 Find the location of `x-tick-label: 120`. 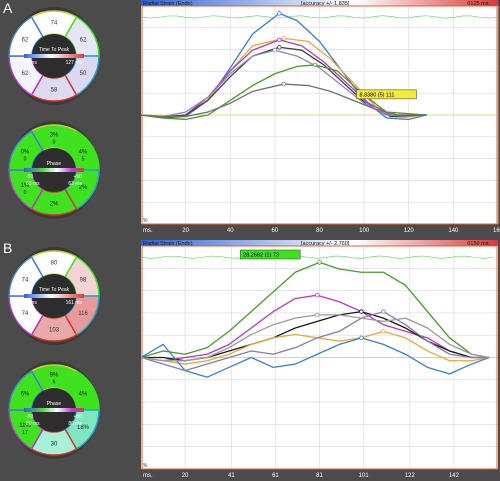

x-tick-label: 120 is located at coordinates (409, 231).